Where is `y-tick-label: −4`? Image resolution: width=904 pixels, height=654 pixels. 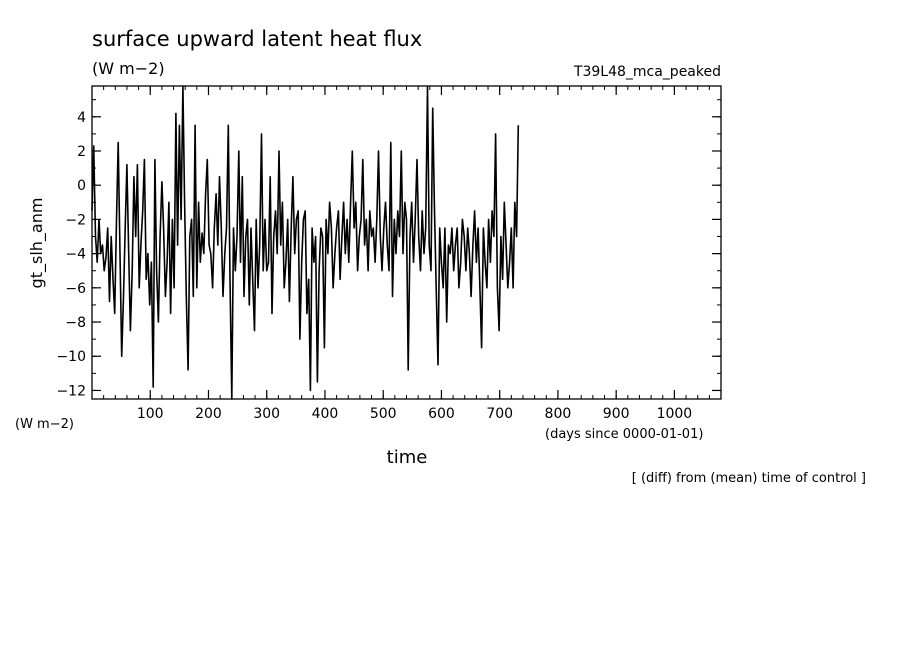 y-tick-label: −4 is located at coordinates (75, 255).